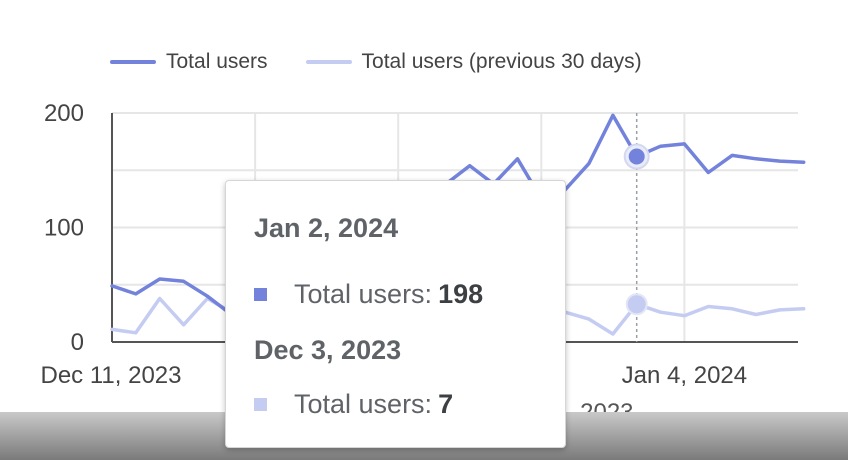  I want to click on legend-item-previous-30-days: Total users (previous 30 days), so click(473, 62).